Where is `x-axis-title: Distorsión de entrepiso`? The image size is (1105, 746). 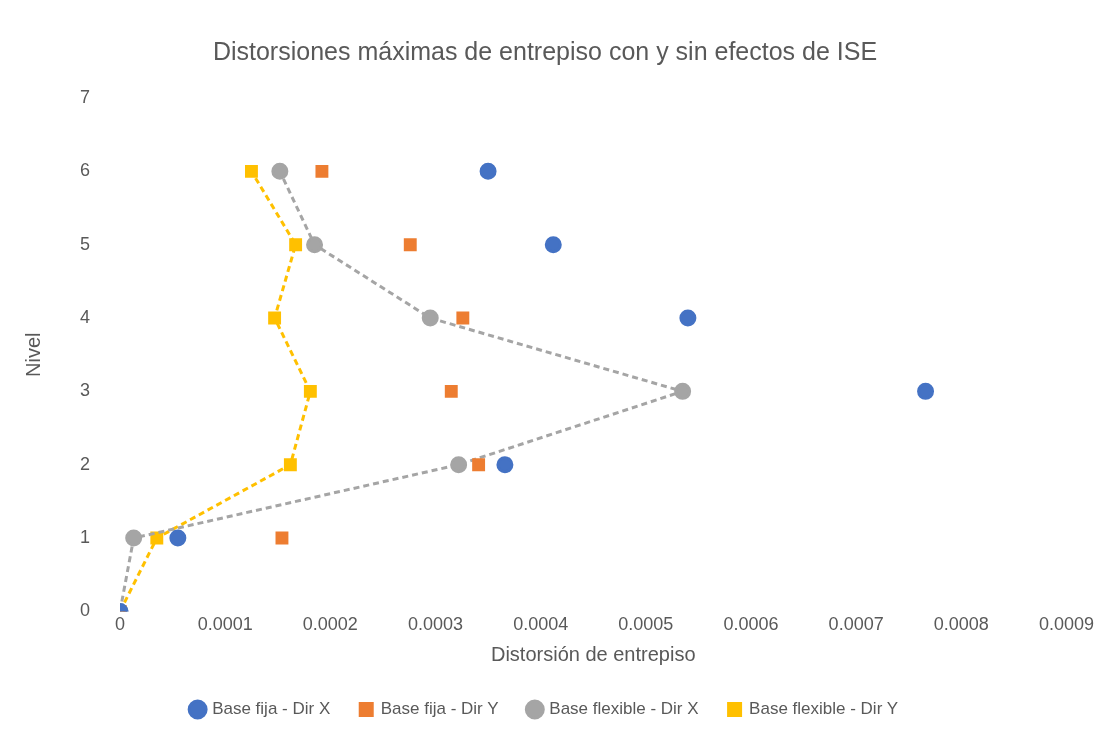 x-axis-title: Distorsión de entrepiso is located at coordinates (593, 653).